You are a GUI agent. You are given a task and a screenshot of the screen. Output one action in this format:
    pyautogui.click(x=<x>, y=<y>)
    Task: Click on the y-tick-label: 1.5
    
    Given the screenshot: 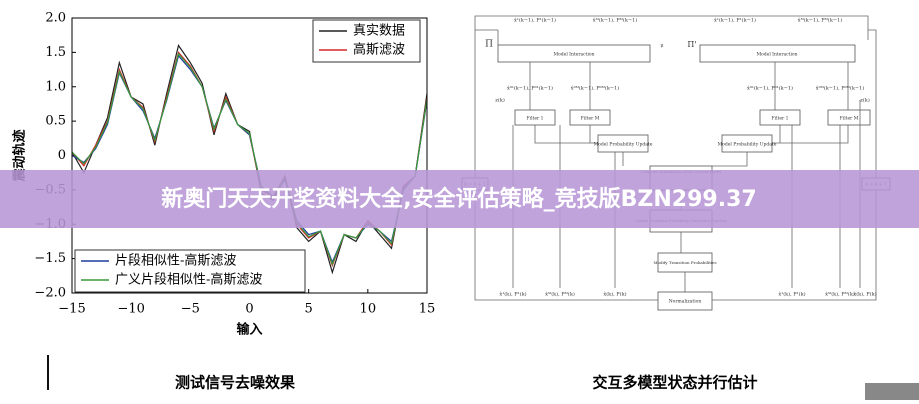 What is the action you would take?
    pyautogui.click(x=55, y=52)
    